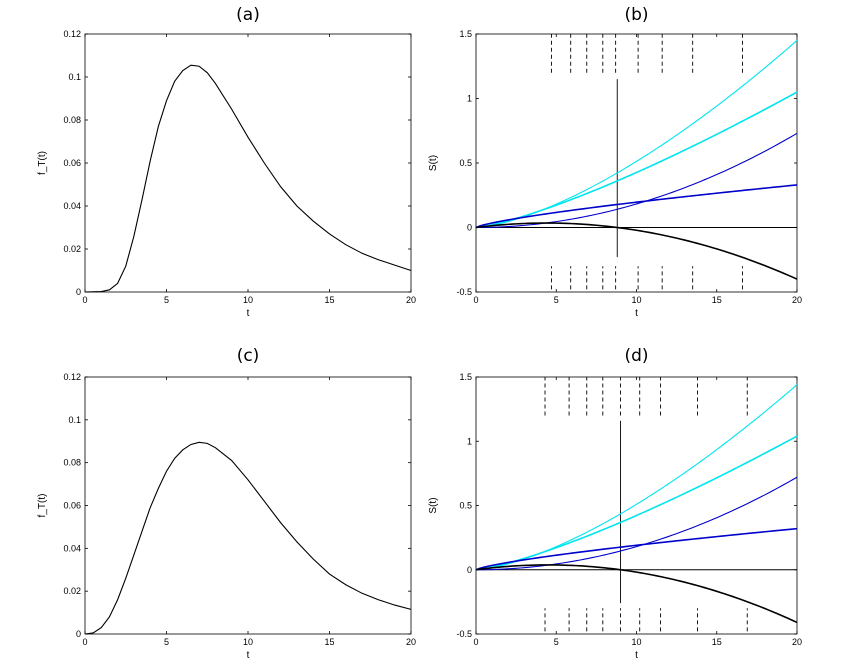 The height and width of the screenshot is (672, 846). Describe the element at coordinates (248, 15) in the screenshot. I see `panel-title: (a)` at that location.